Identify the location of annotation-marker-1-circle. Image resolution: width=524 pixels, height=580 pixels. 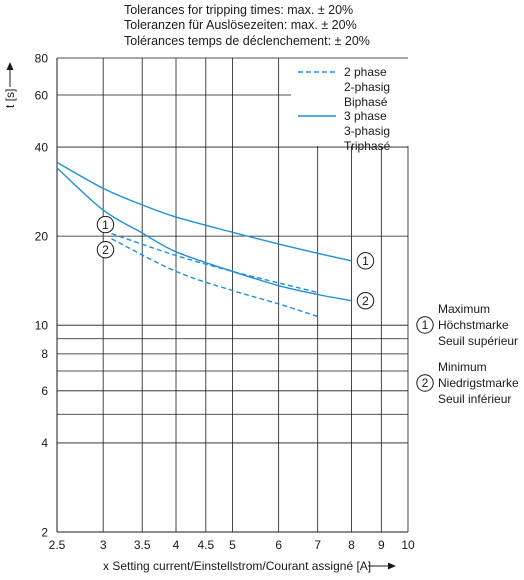
(425, 325).